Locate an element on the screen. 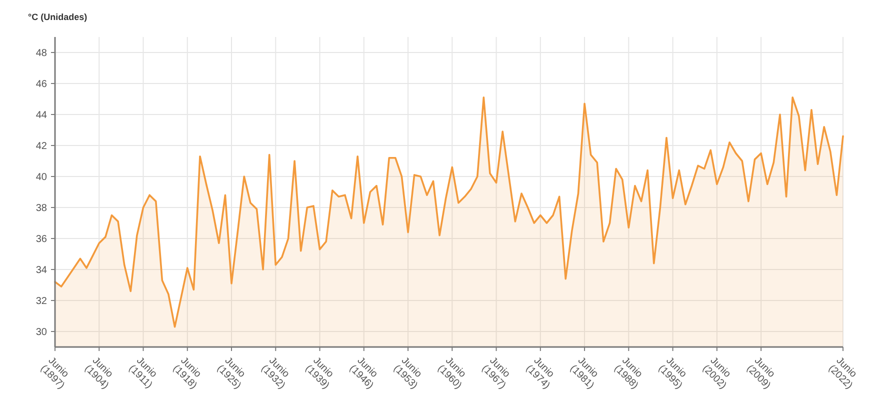 This screenshot has height=404, width=893. y-tick-label: 36 is located at coordinates (42, 239).